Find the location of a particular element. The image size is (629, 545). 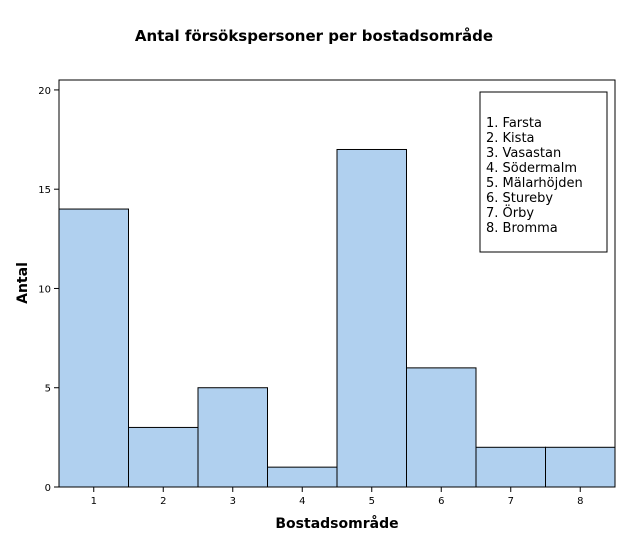

y-tick-label-15: 15 is located at coordinates (44, 190).